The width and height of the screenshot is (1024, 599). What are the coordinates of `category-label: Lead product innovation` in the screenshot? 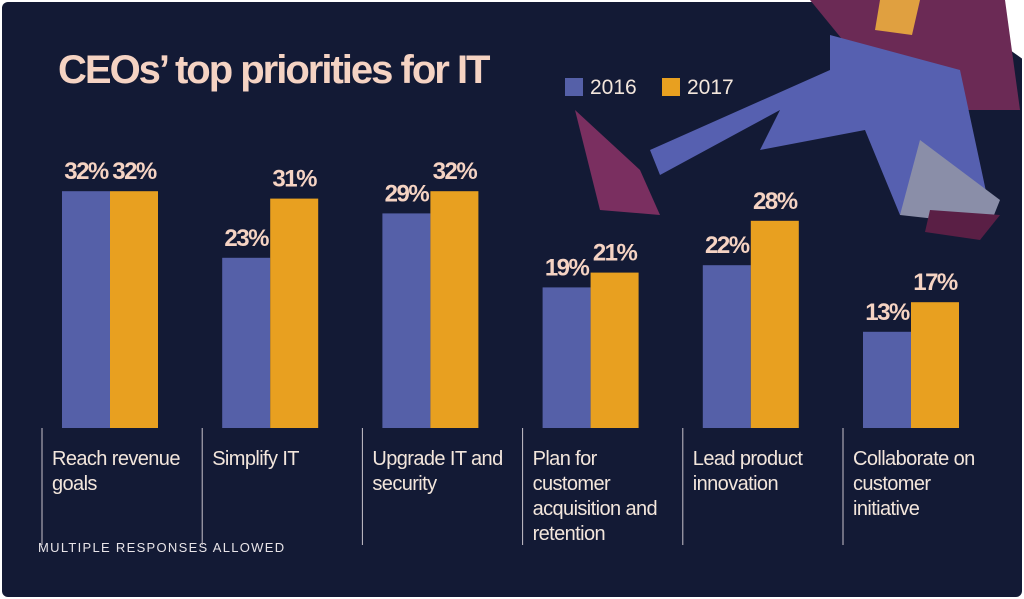 It's located at (747, 471).